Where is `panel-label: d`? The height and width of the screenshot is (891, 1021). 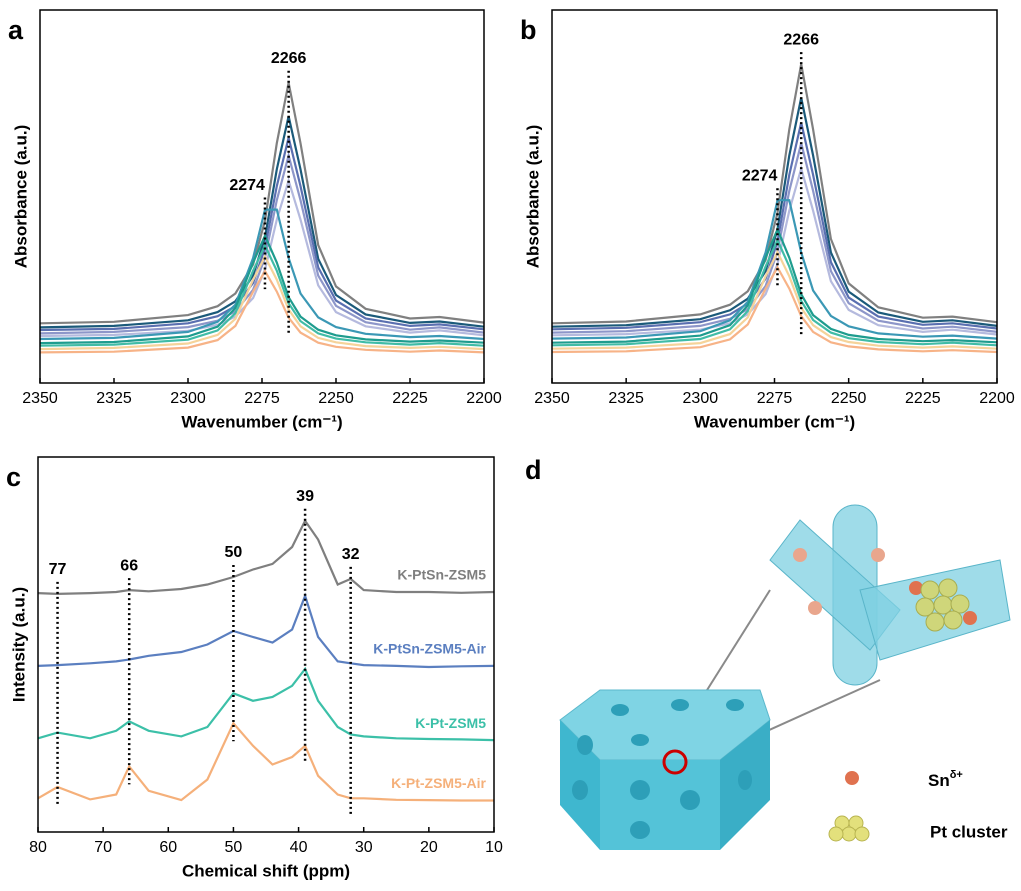 panel-label: d is located at coordinates (533, 470).